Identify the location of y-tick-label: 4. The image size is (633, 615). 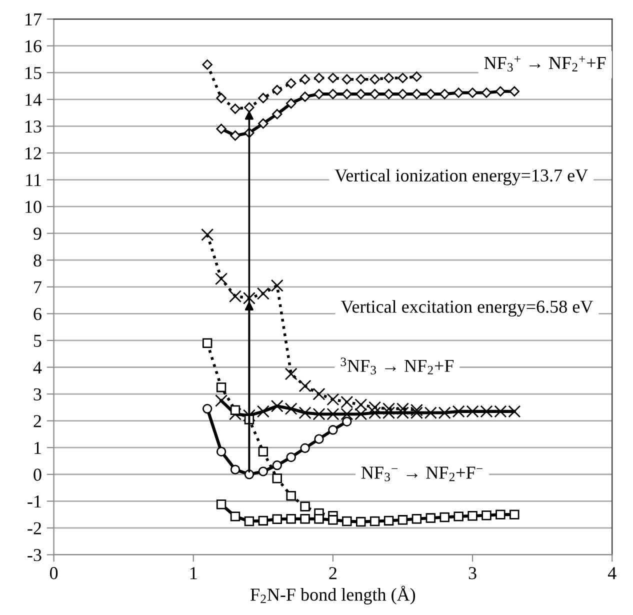
(37, 368).